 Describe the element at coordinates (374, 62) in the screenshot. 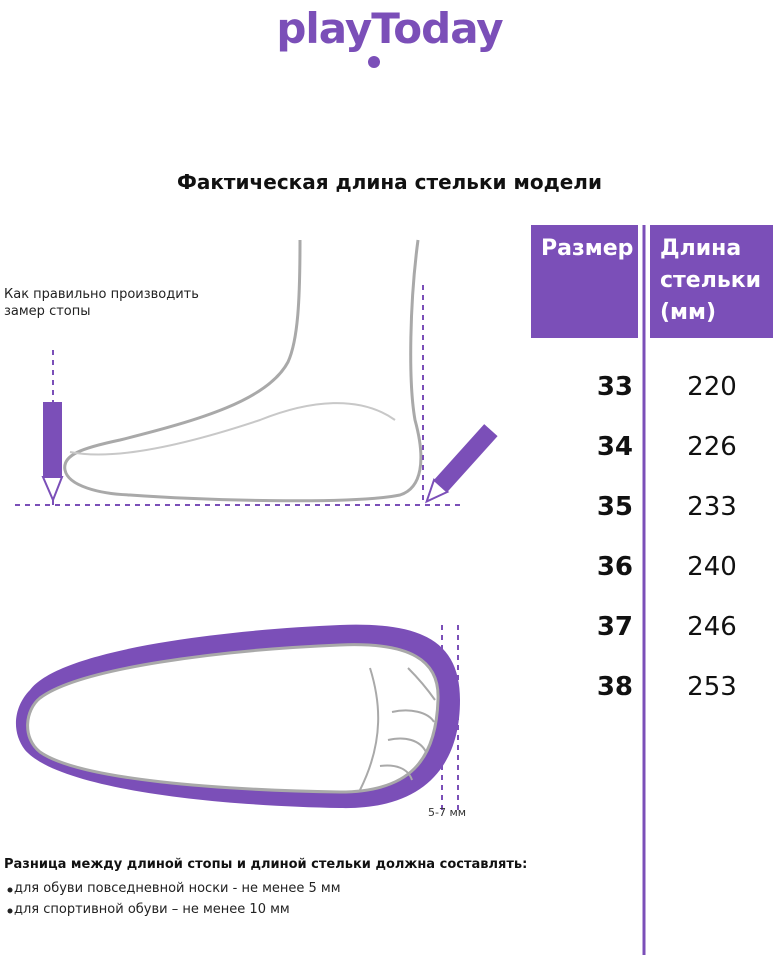

I see `logo-dot` at that location.